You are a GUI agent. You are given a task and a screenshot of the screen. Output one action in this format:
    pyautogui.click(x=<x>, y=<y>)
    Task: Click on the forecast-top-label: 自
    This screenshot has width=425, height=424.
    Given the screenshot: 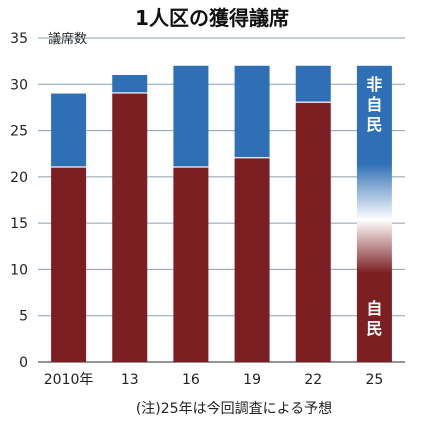 What is the action you would take?
    pyautogui.click(x=374, y=104)
    